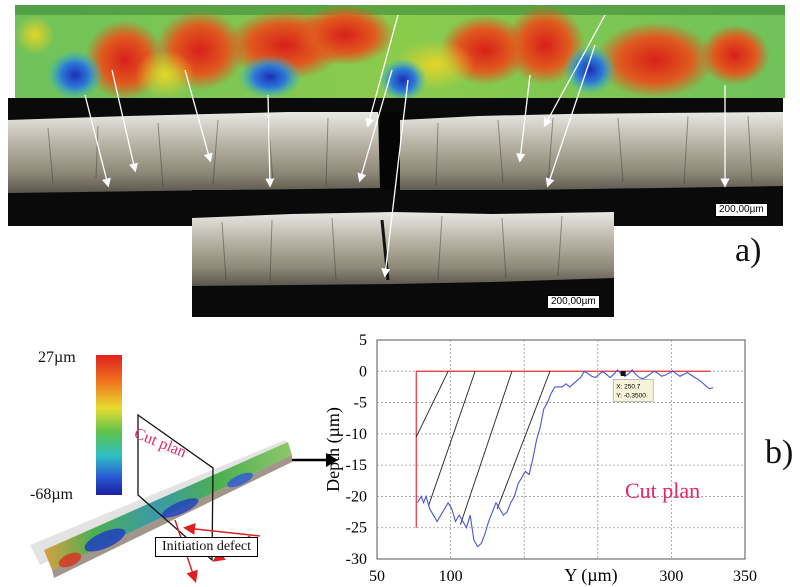 This screenshot has width=800, height=587. Describe the element at coordinates (565, 458) in the screenshot. I see `depth-profile-line` at that location.